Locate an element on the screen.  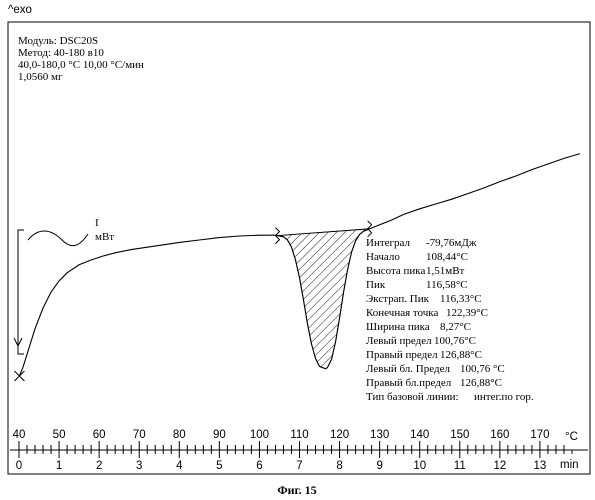
time-tick-label: 8 is located at coordinates (339, 466).